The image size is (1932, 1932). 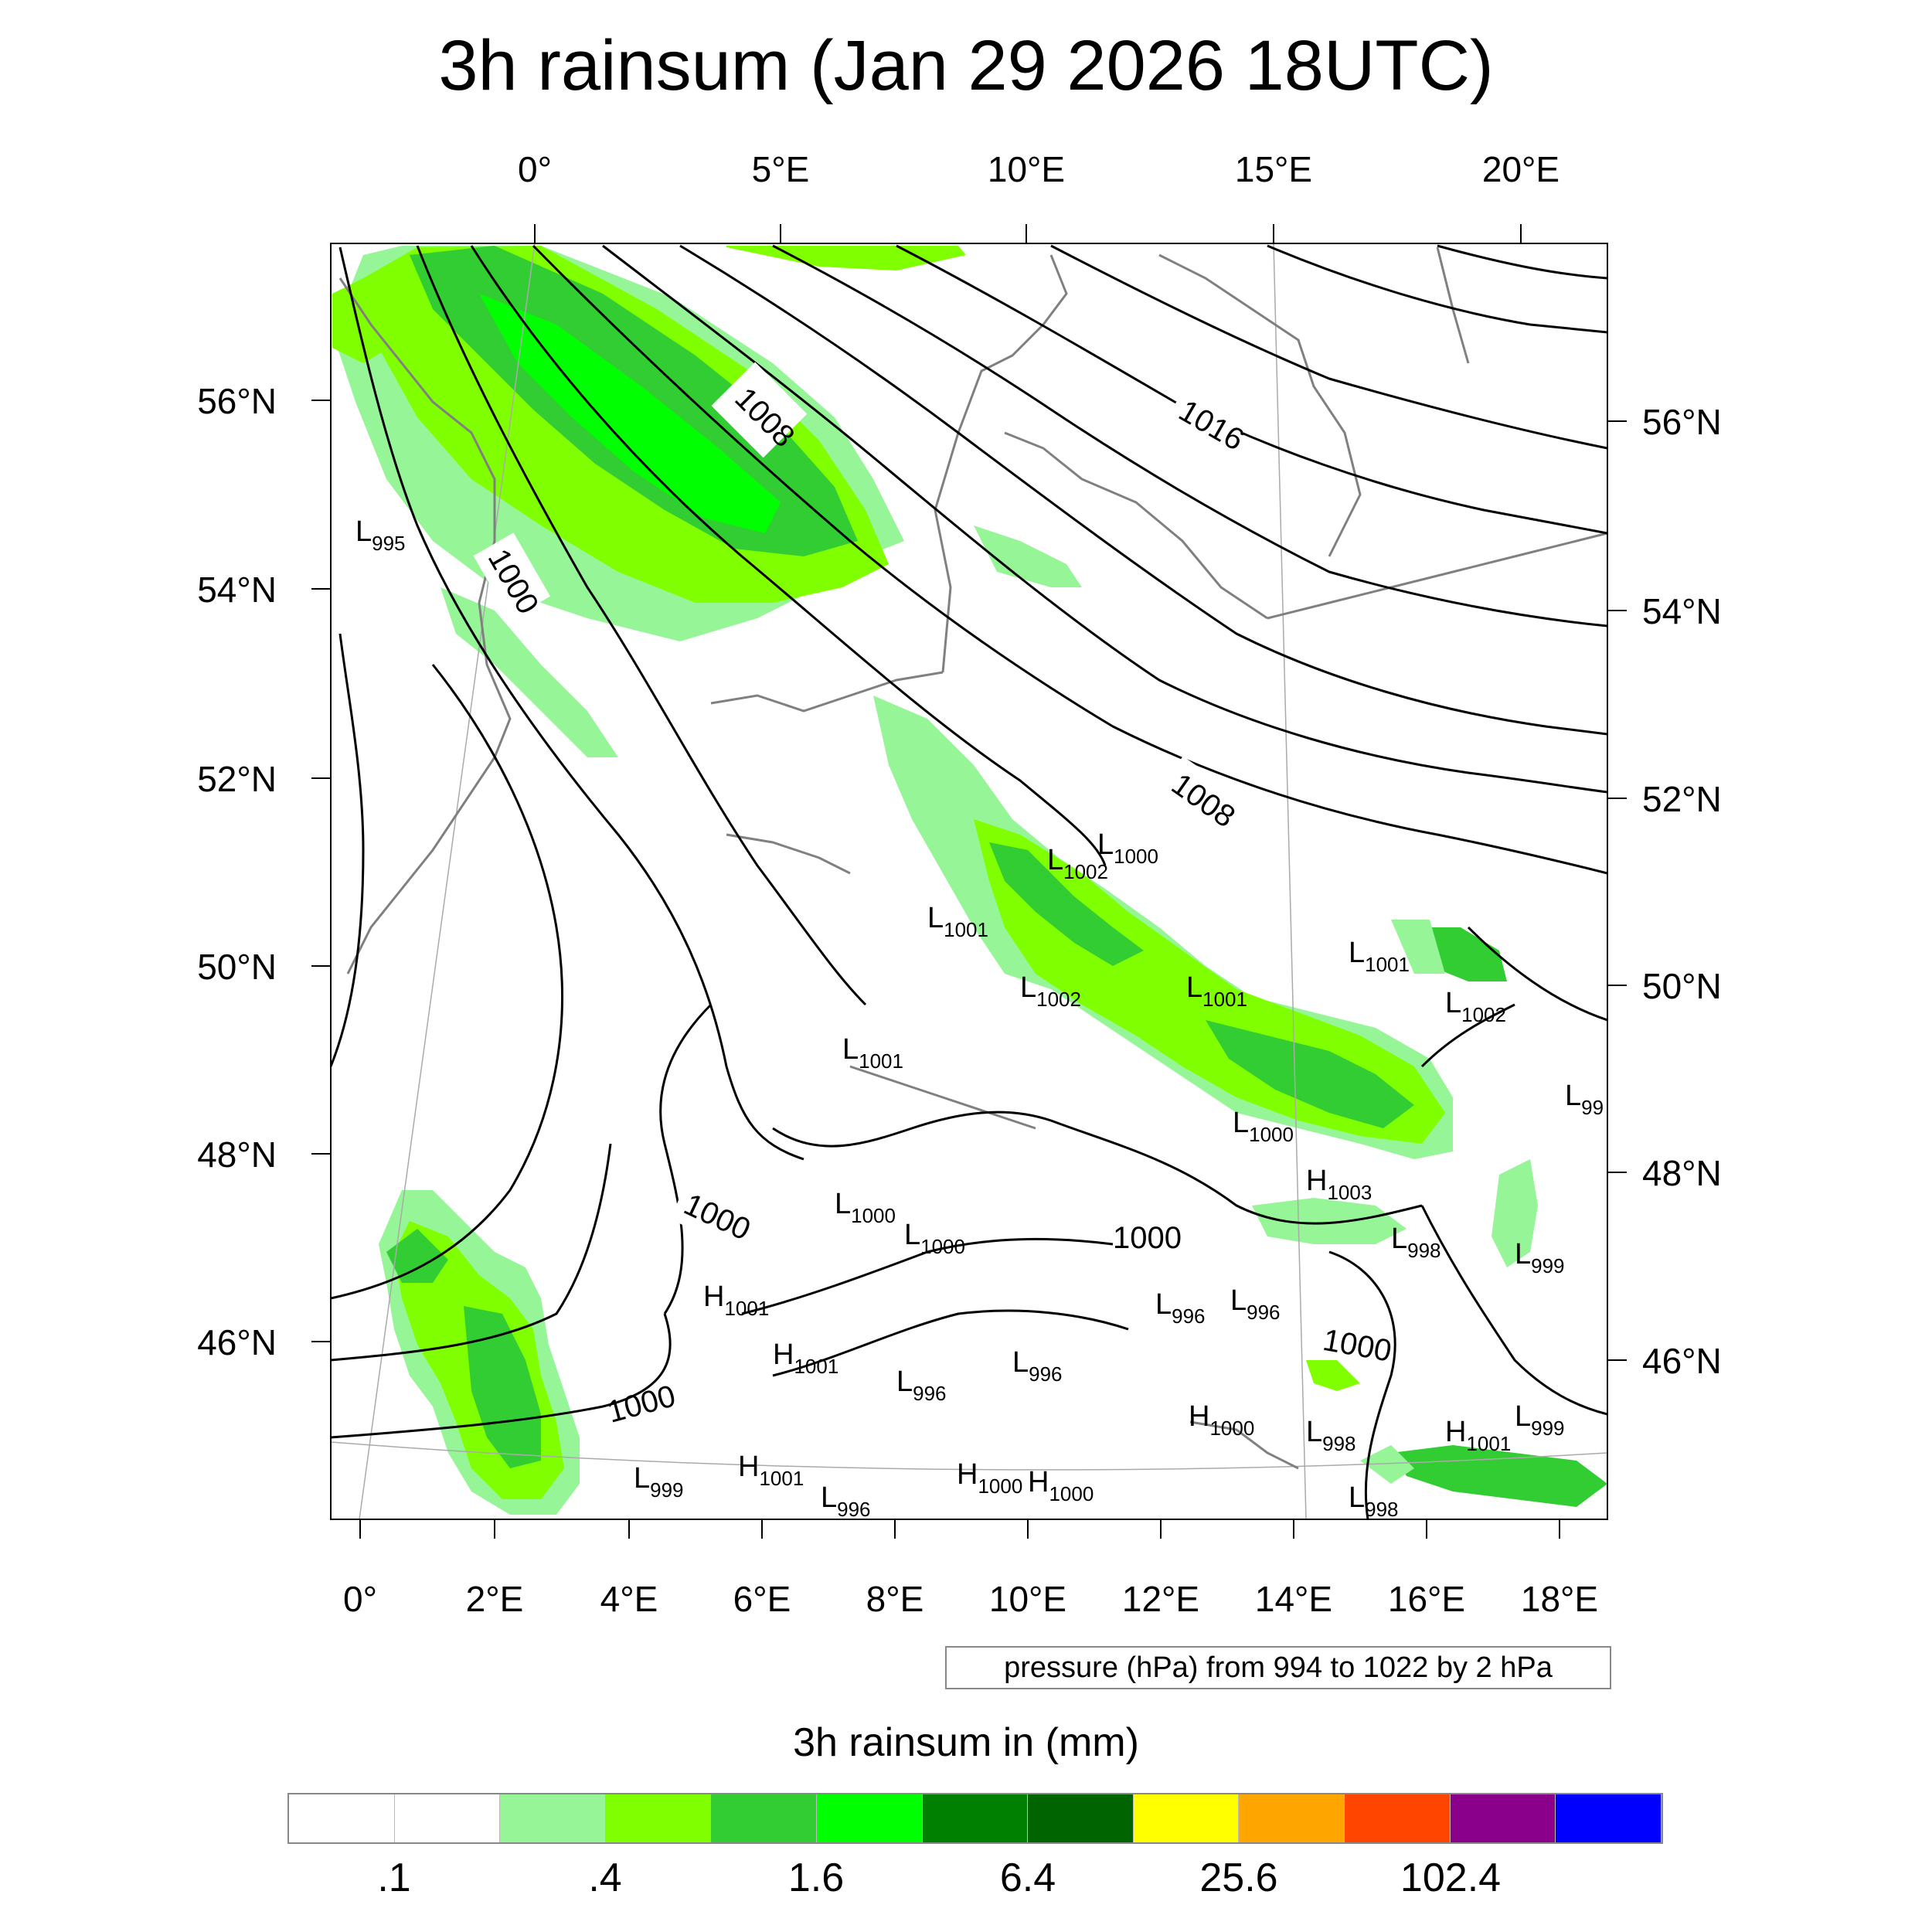 I want to click on top-lon-label: 10°E, so click(x=1027, y=169).